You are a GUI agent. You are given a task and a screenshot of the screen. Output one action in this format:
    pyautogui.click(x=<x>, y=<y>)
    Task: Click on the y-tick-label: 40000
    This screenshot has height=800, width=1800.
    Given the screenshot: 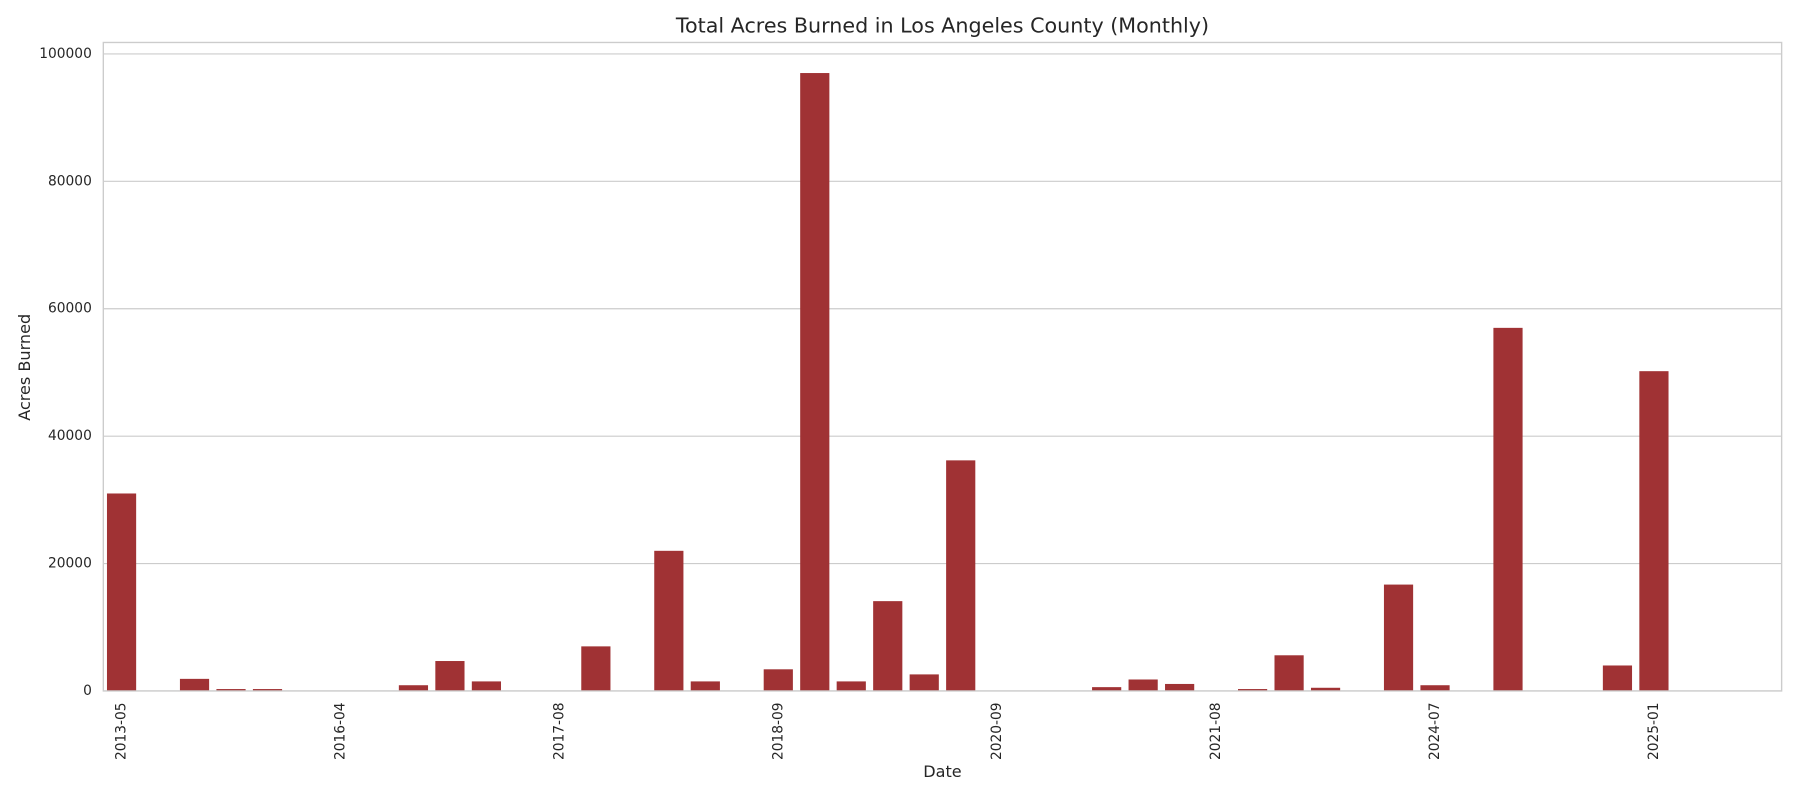 What is the action you would take?
    pyautogui.click(x=70, y=436)
    